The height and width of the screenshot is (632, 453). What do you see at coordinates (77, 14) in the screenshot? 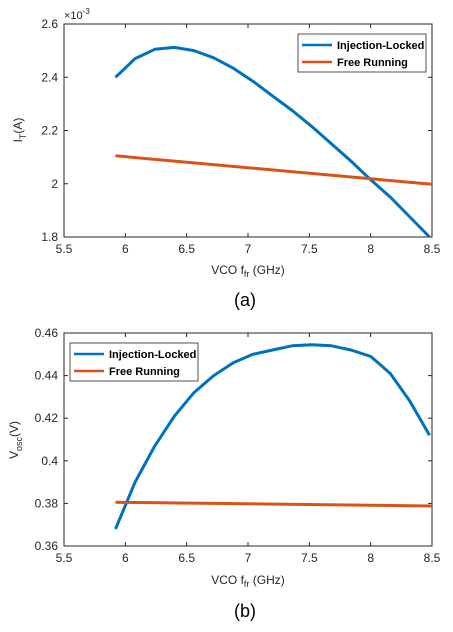
I see `chart-a-y-multiplier: ×10⁻³` at bounding box center [77, 14].